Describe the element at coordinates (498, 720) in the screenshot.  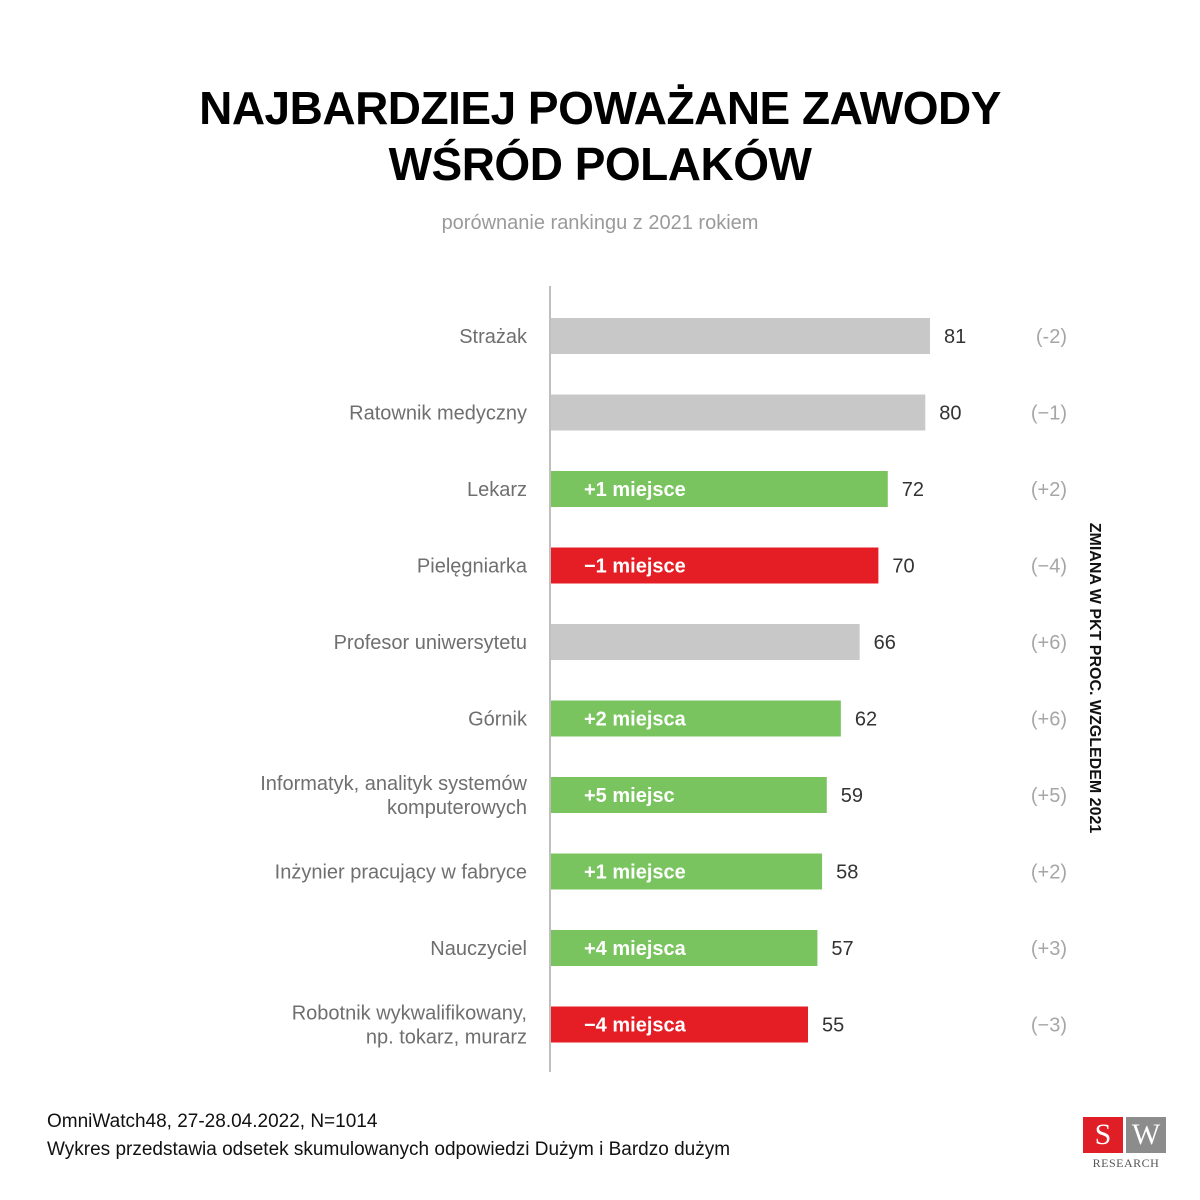
I see `category-label: Górnik` at that location.